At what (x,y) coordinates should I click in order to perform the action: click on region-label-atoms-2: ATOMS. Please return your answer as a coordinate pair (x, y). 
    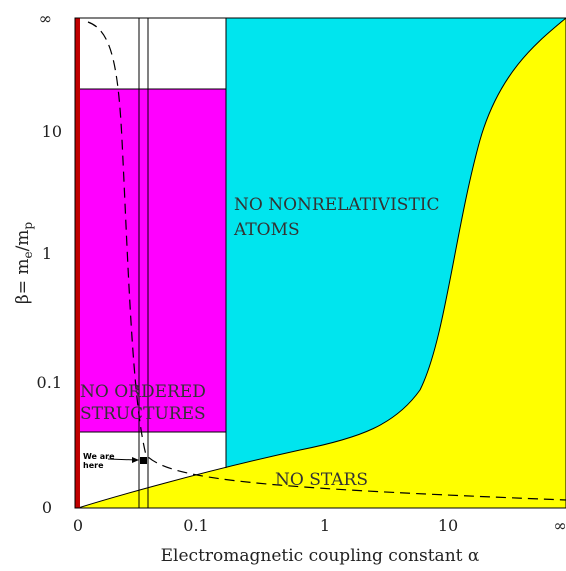
    Looking at the image, I should click on (266, 230).